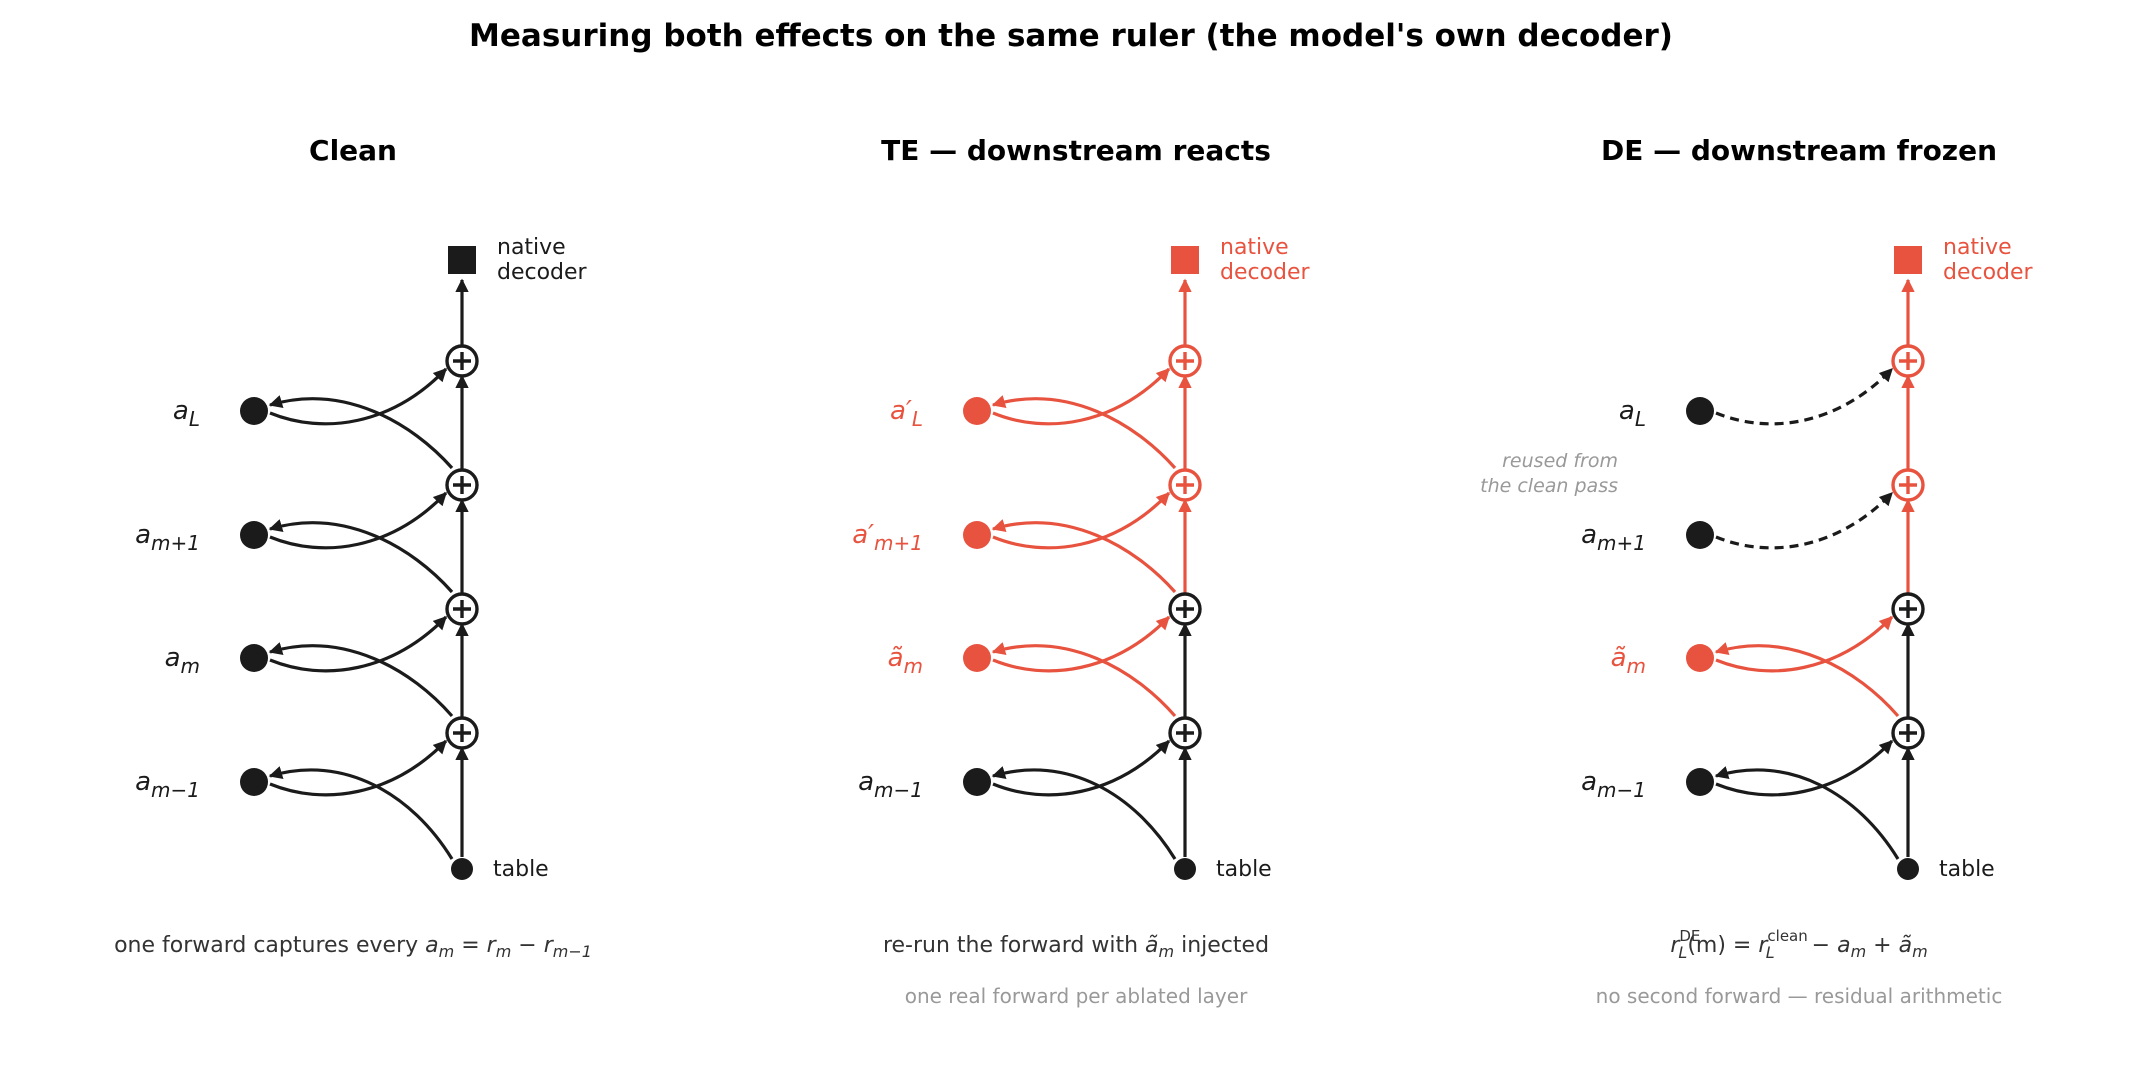 The height and width of the screenshot is (1088, 2142). What do you see at coordinates (1076, 996) in the screenshot?
I see `panel-note: one real forward per ablated layer` at bounding box center [1076, 996].